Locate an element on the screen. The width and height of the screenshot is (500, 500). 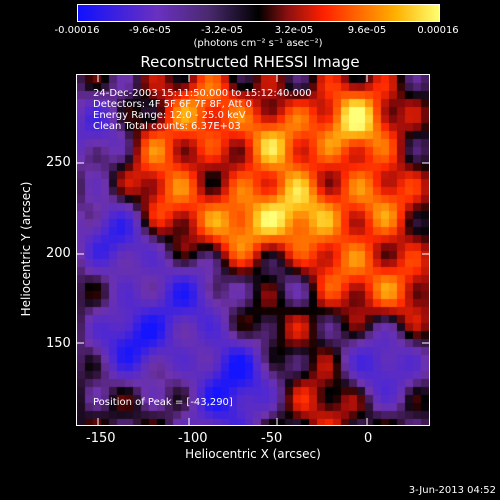
peak-position: Position of Peak = [-43,290] is located at coordinates (163, 402).